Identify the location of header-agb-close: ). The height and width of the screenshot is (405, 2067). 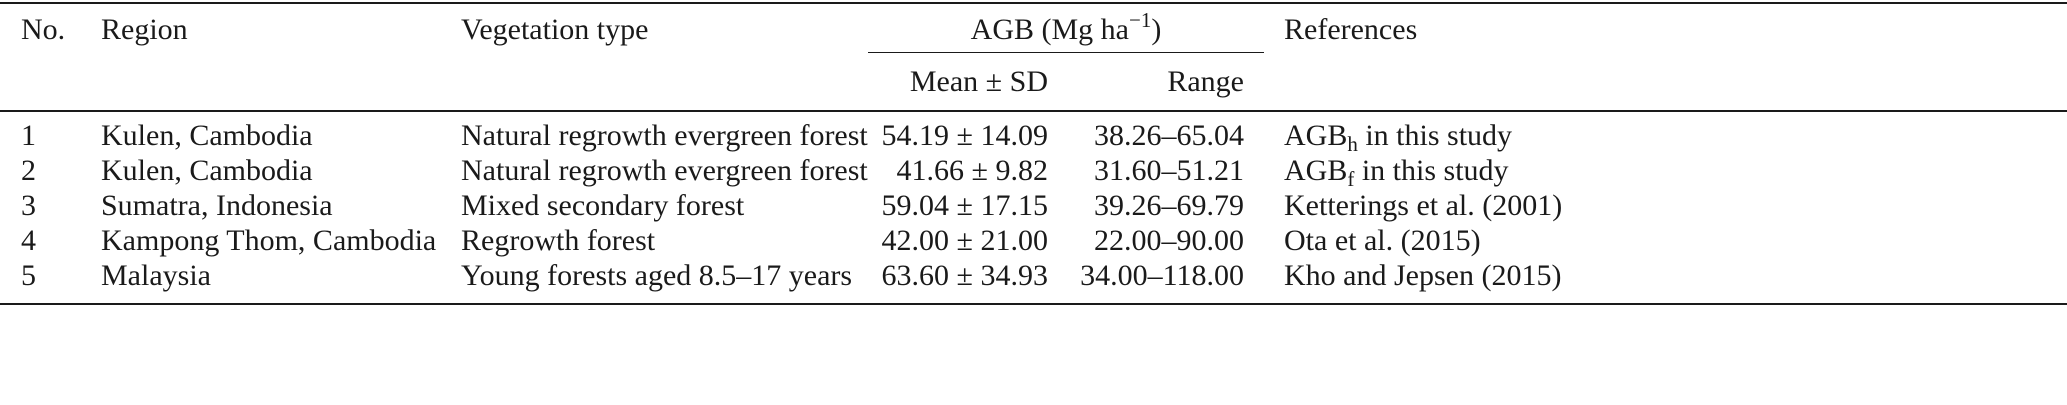
(1156, 29).